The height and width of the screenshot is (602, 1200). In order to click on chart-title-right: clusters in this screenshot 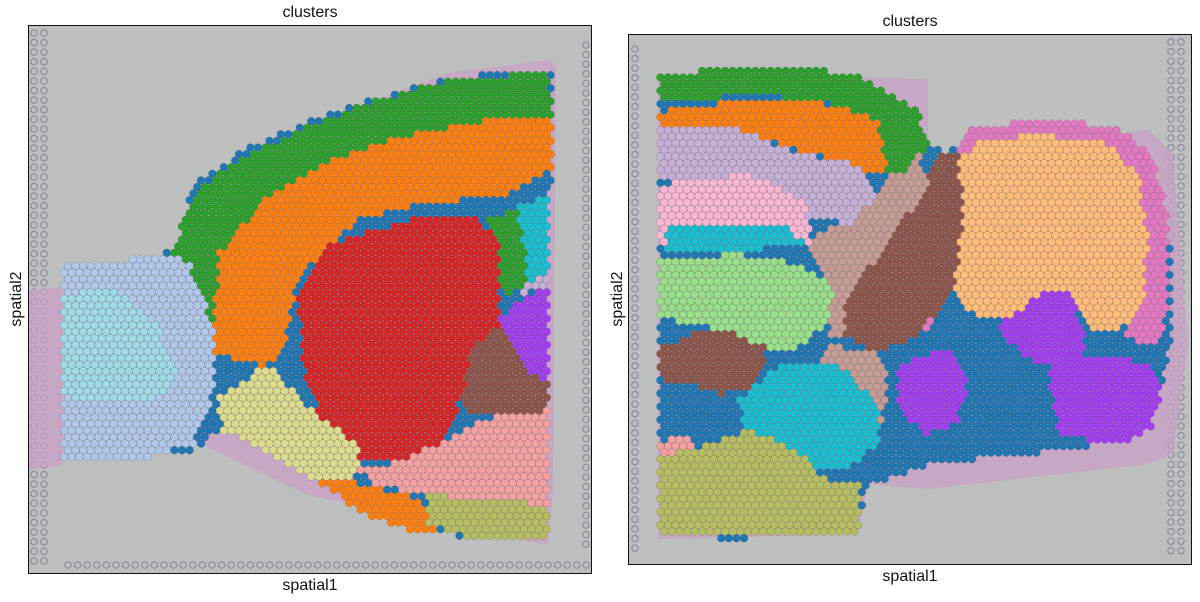, I will do `click(910, 21)`.